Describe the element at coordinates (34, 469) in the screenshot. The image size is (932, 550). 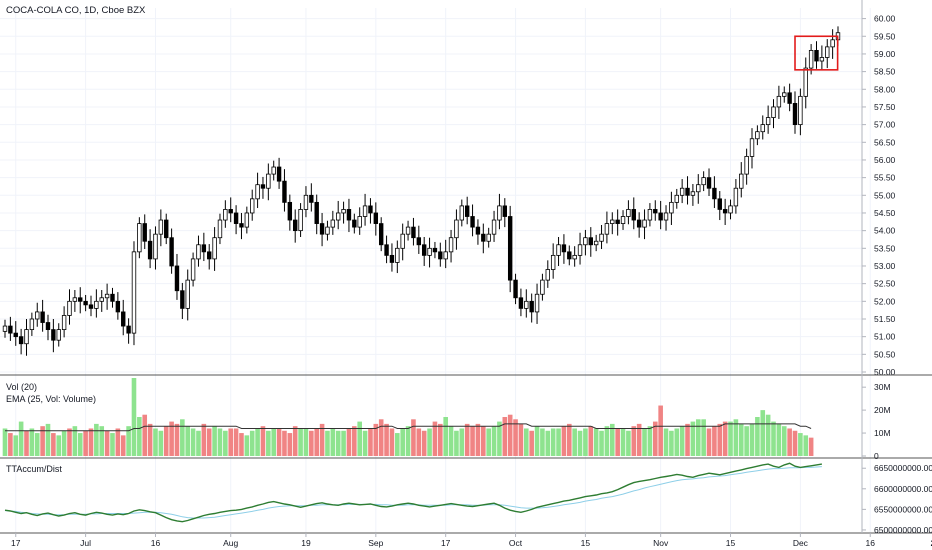
I see `accum-indicator-label: TTAccum/Dist` at that location.